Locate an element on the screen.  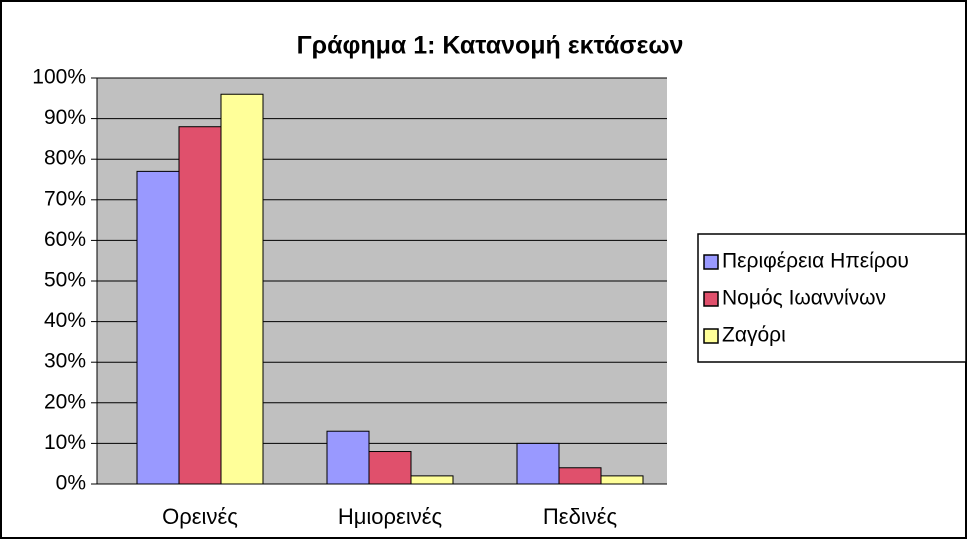
legend-box is located at coordinates (832, 298).